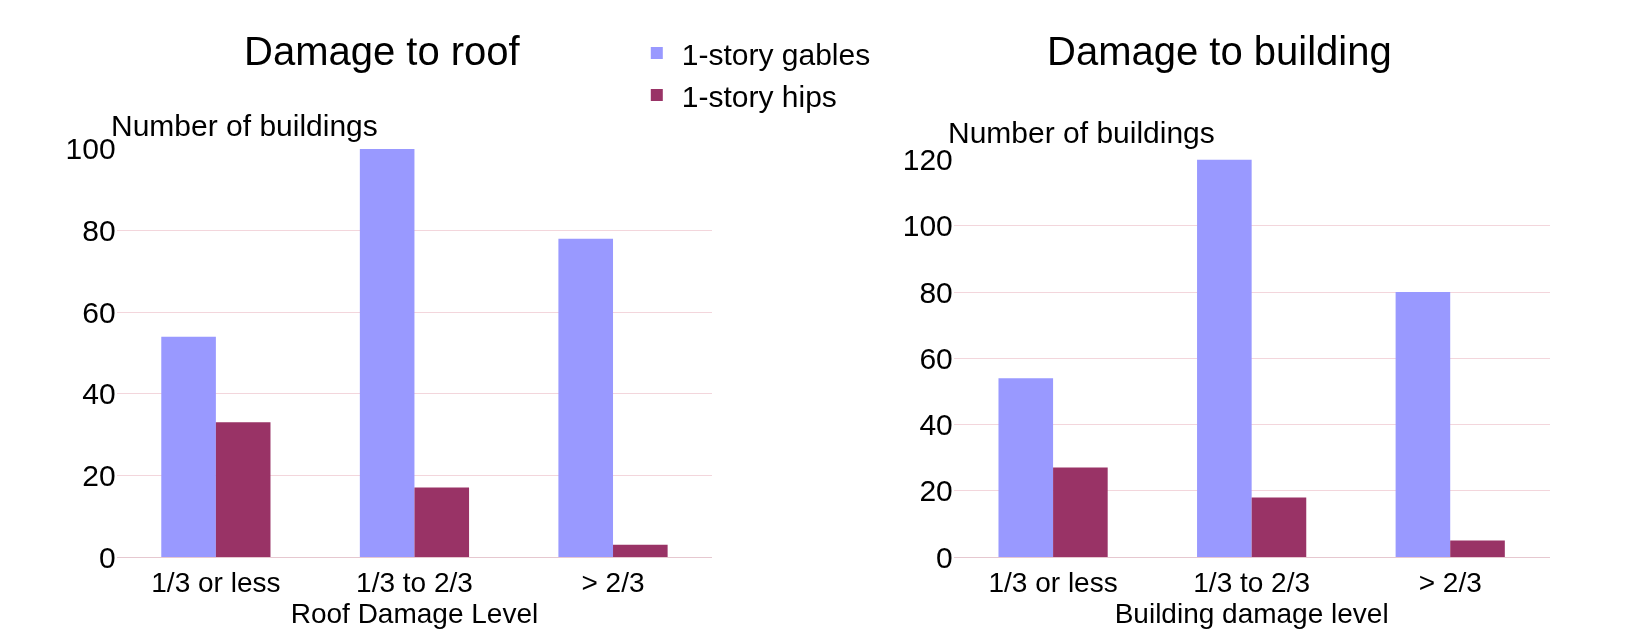  Describe the element at coordinates (414, 613) in the screenshot. I see `x-axis-title: Roof Damage Level` at that location.